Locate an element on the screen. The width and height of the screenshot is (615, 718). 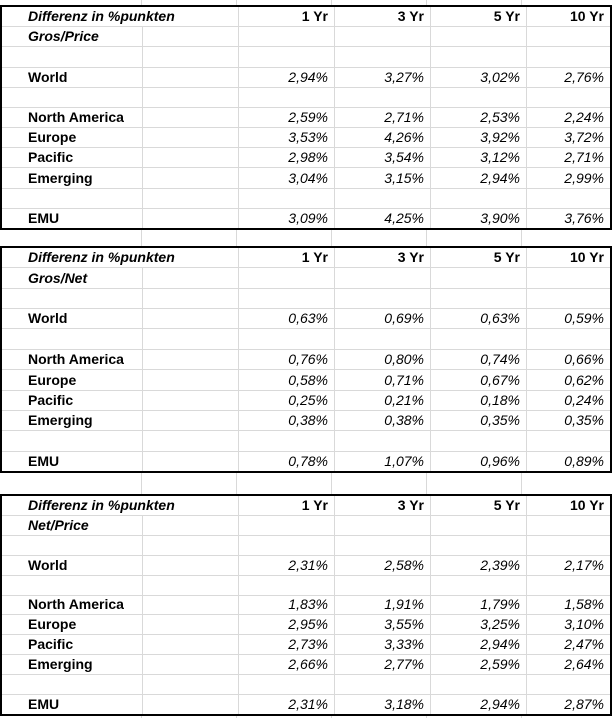
cell-value: 0,89% is located at coordinates (568, 461).